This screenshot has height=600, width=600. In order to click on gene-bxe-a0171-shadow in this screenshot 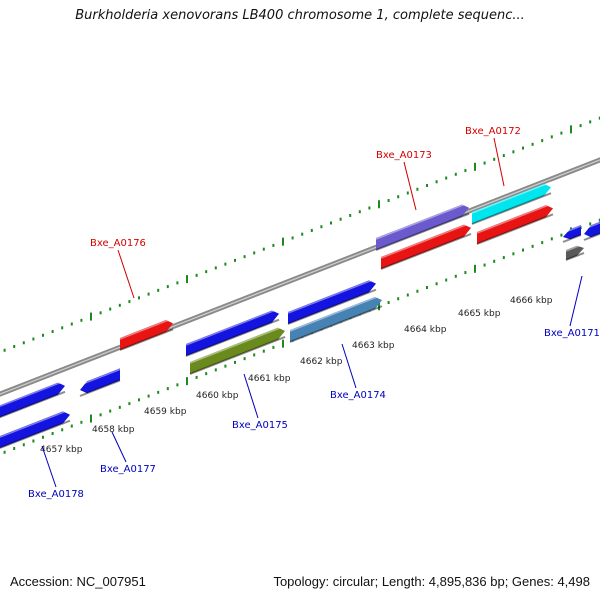, I will do `click(575, 256)`.